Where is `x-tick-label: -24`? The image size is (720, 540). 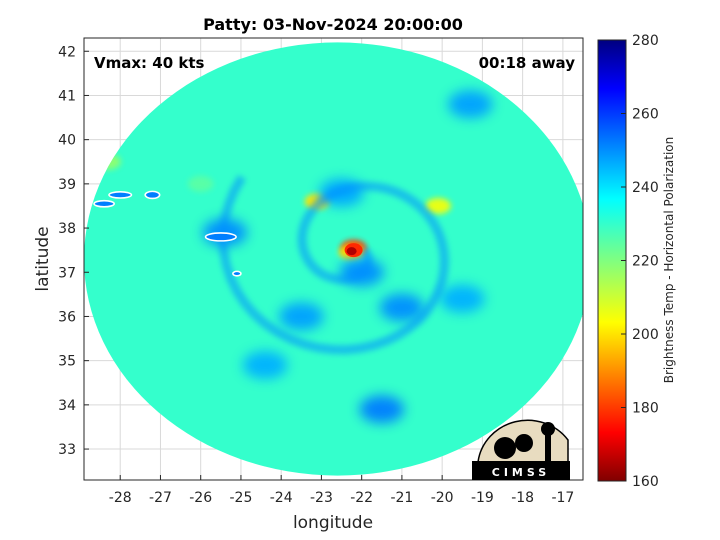 x-tick-label: -24 is located at coordinates (281, 498).